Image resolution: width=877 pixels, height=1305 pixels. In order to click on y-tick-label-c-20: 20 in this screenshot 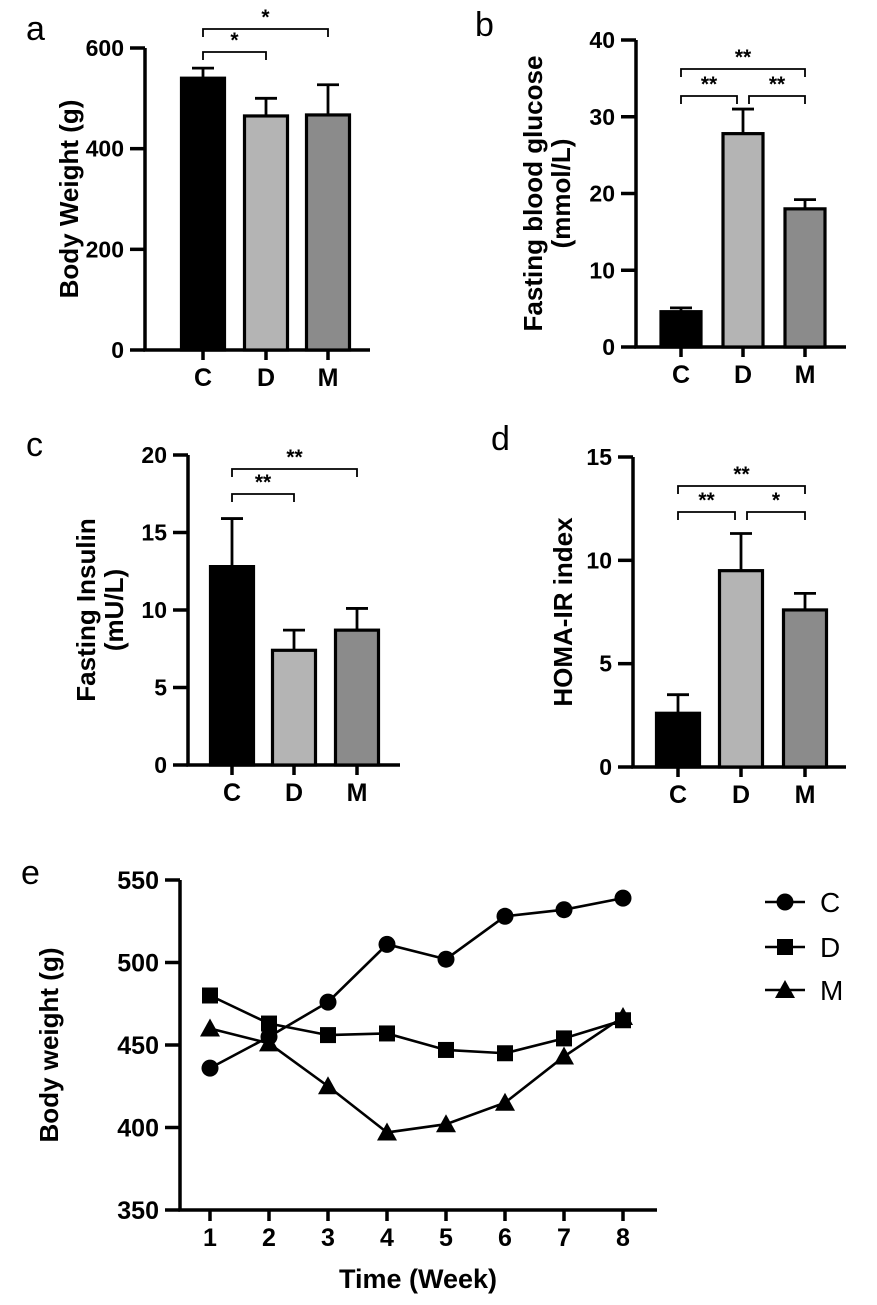, I will do `click(154, 455)`.